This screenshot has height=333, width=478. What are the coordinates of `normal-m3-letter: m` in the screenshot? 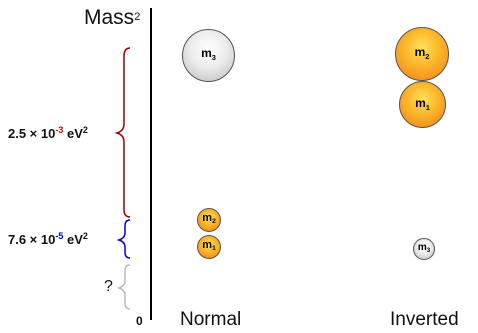 It's located at (206, 53).